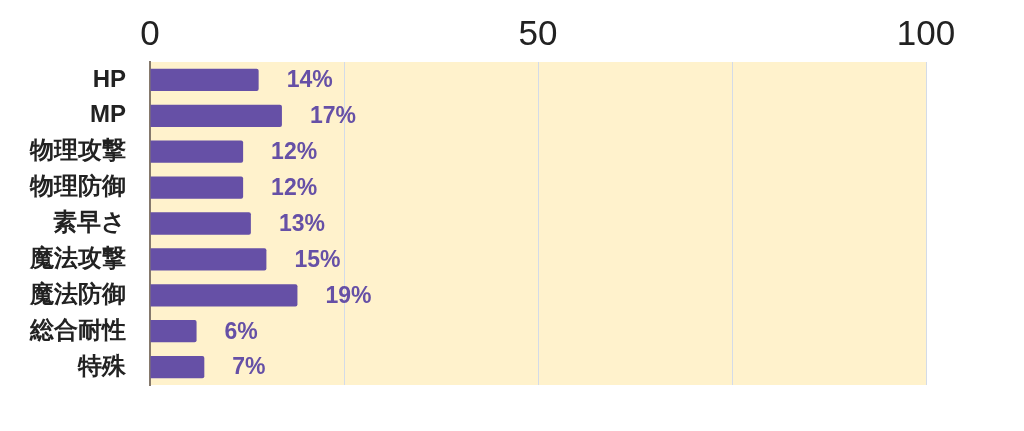 The height and width of the screenshot is (431, 1024). What do you see at coordinates (108, 114) in the screenshot?
I see `y-tick-label: MP` at bounding box center [108, 114].